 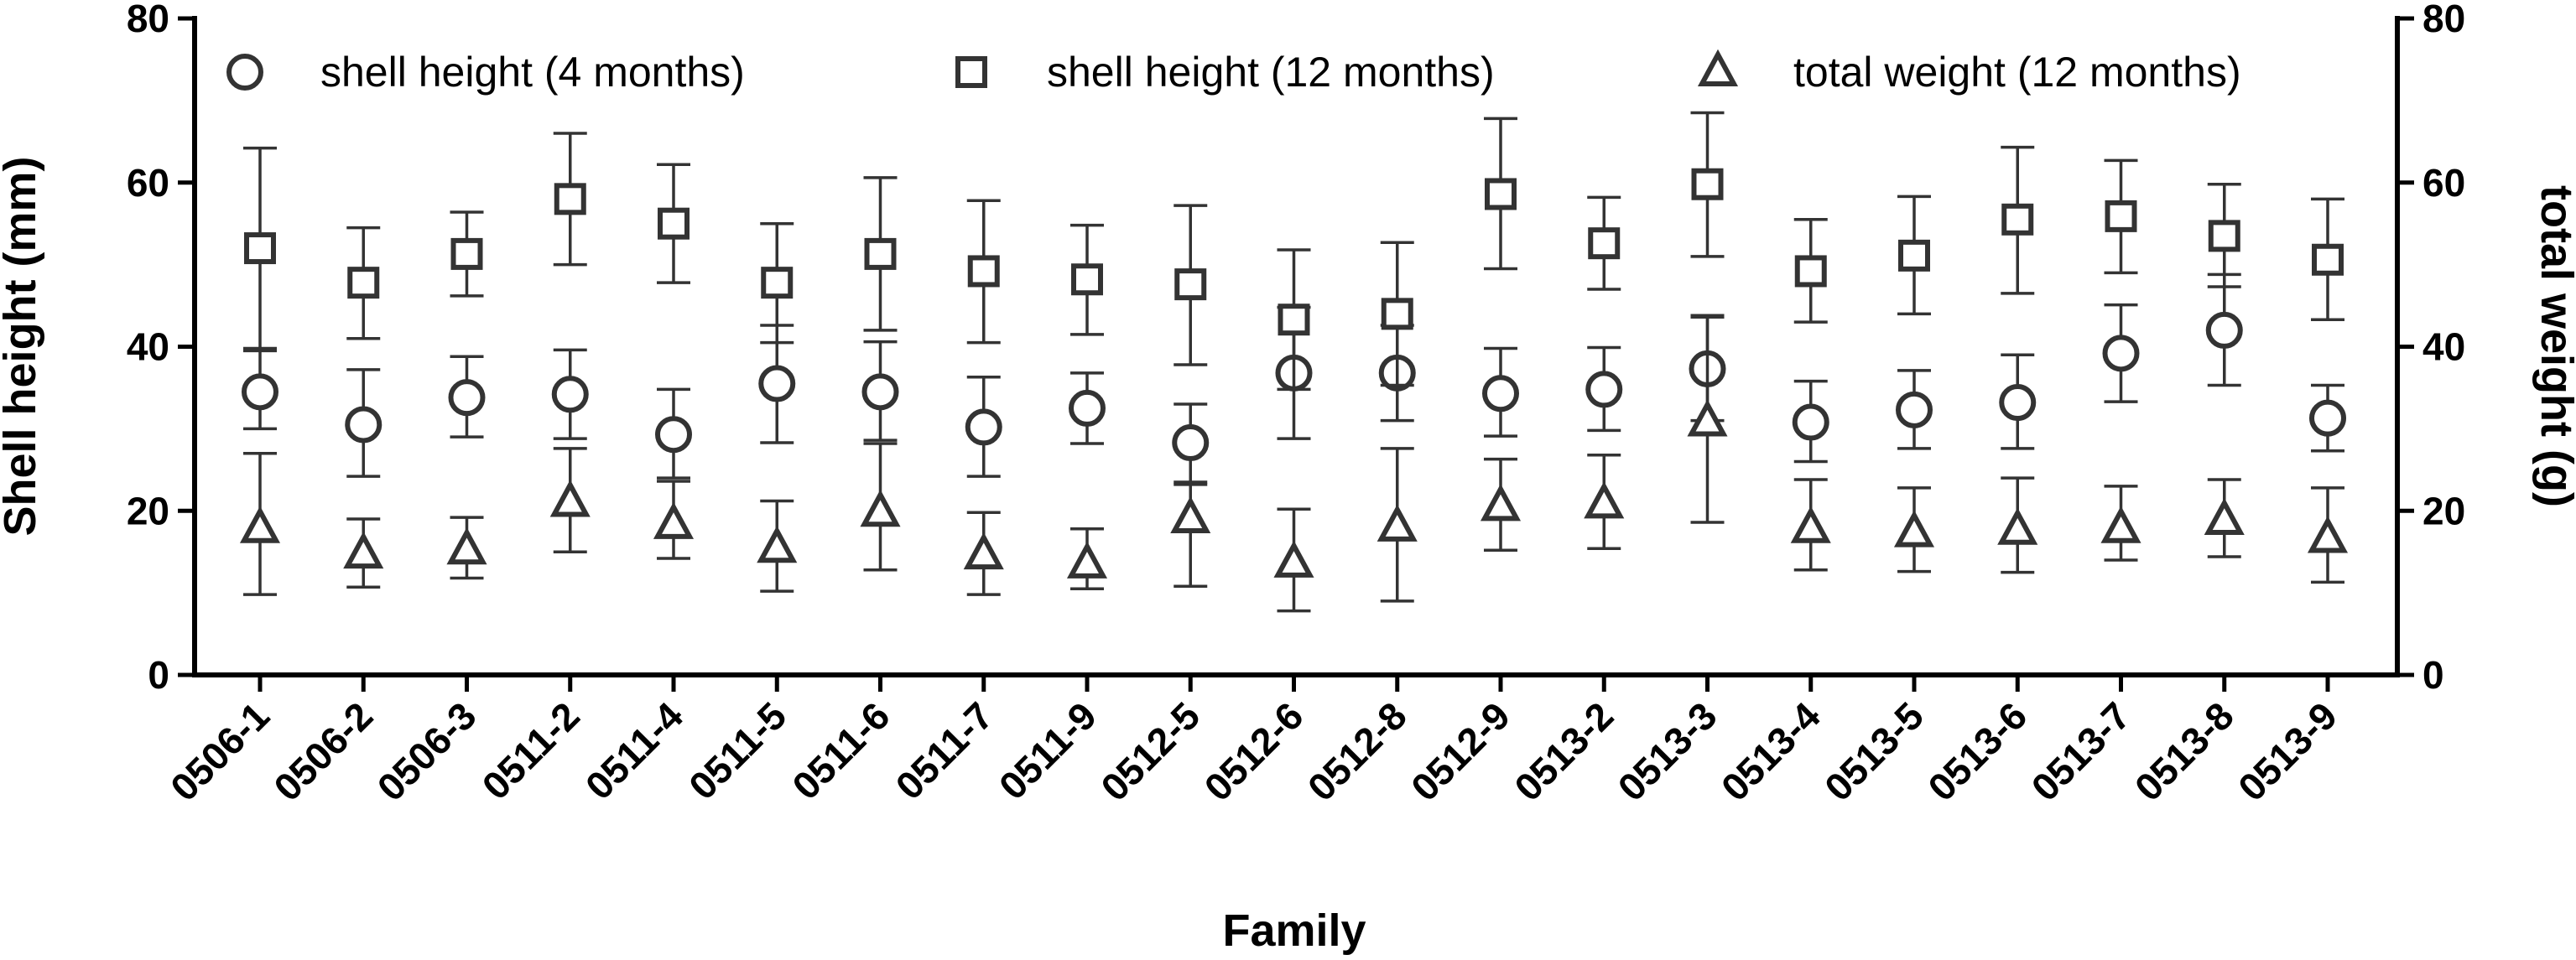 I want to click on y2-axis-title: total weight (g), so click(x=2554, y=346).